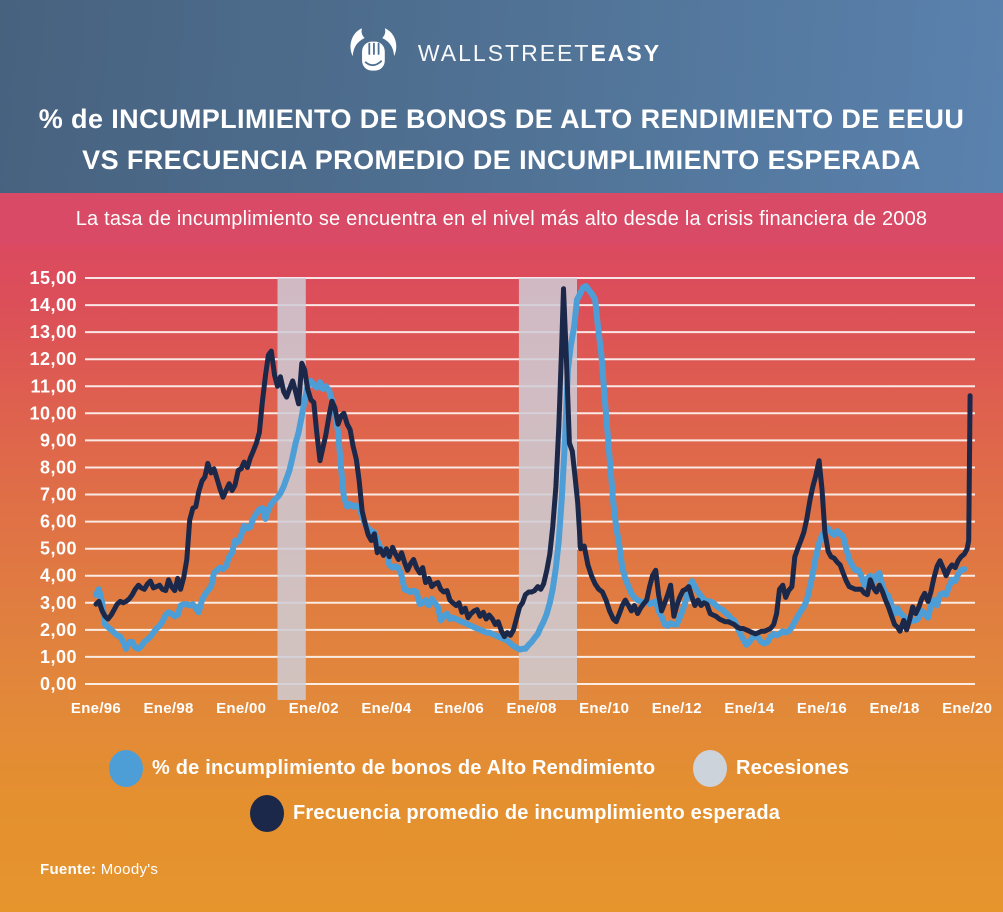 Image resolution: width=1003 pixels, height=912 pixels. Describe the element at coordinates (459, 708) in the screenshot. I see `svg-text: Ene/06` at that location.